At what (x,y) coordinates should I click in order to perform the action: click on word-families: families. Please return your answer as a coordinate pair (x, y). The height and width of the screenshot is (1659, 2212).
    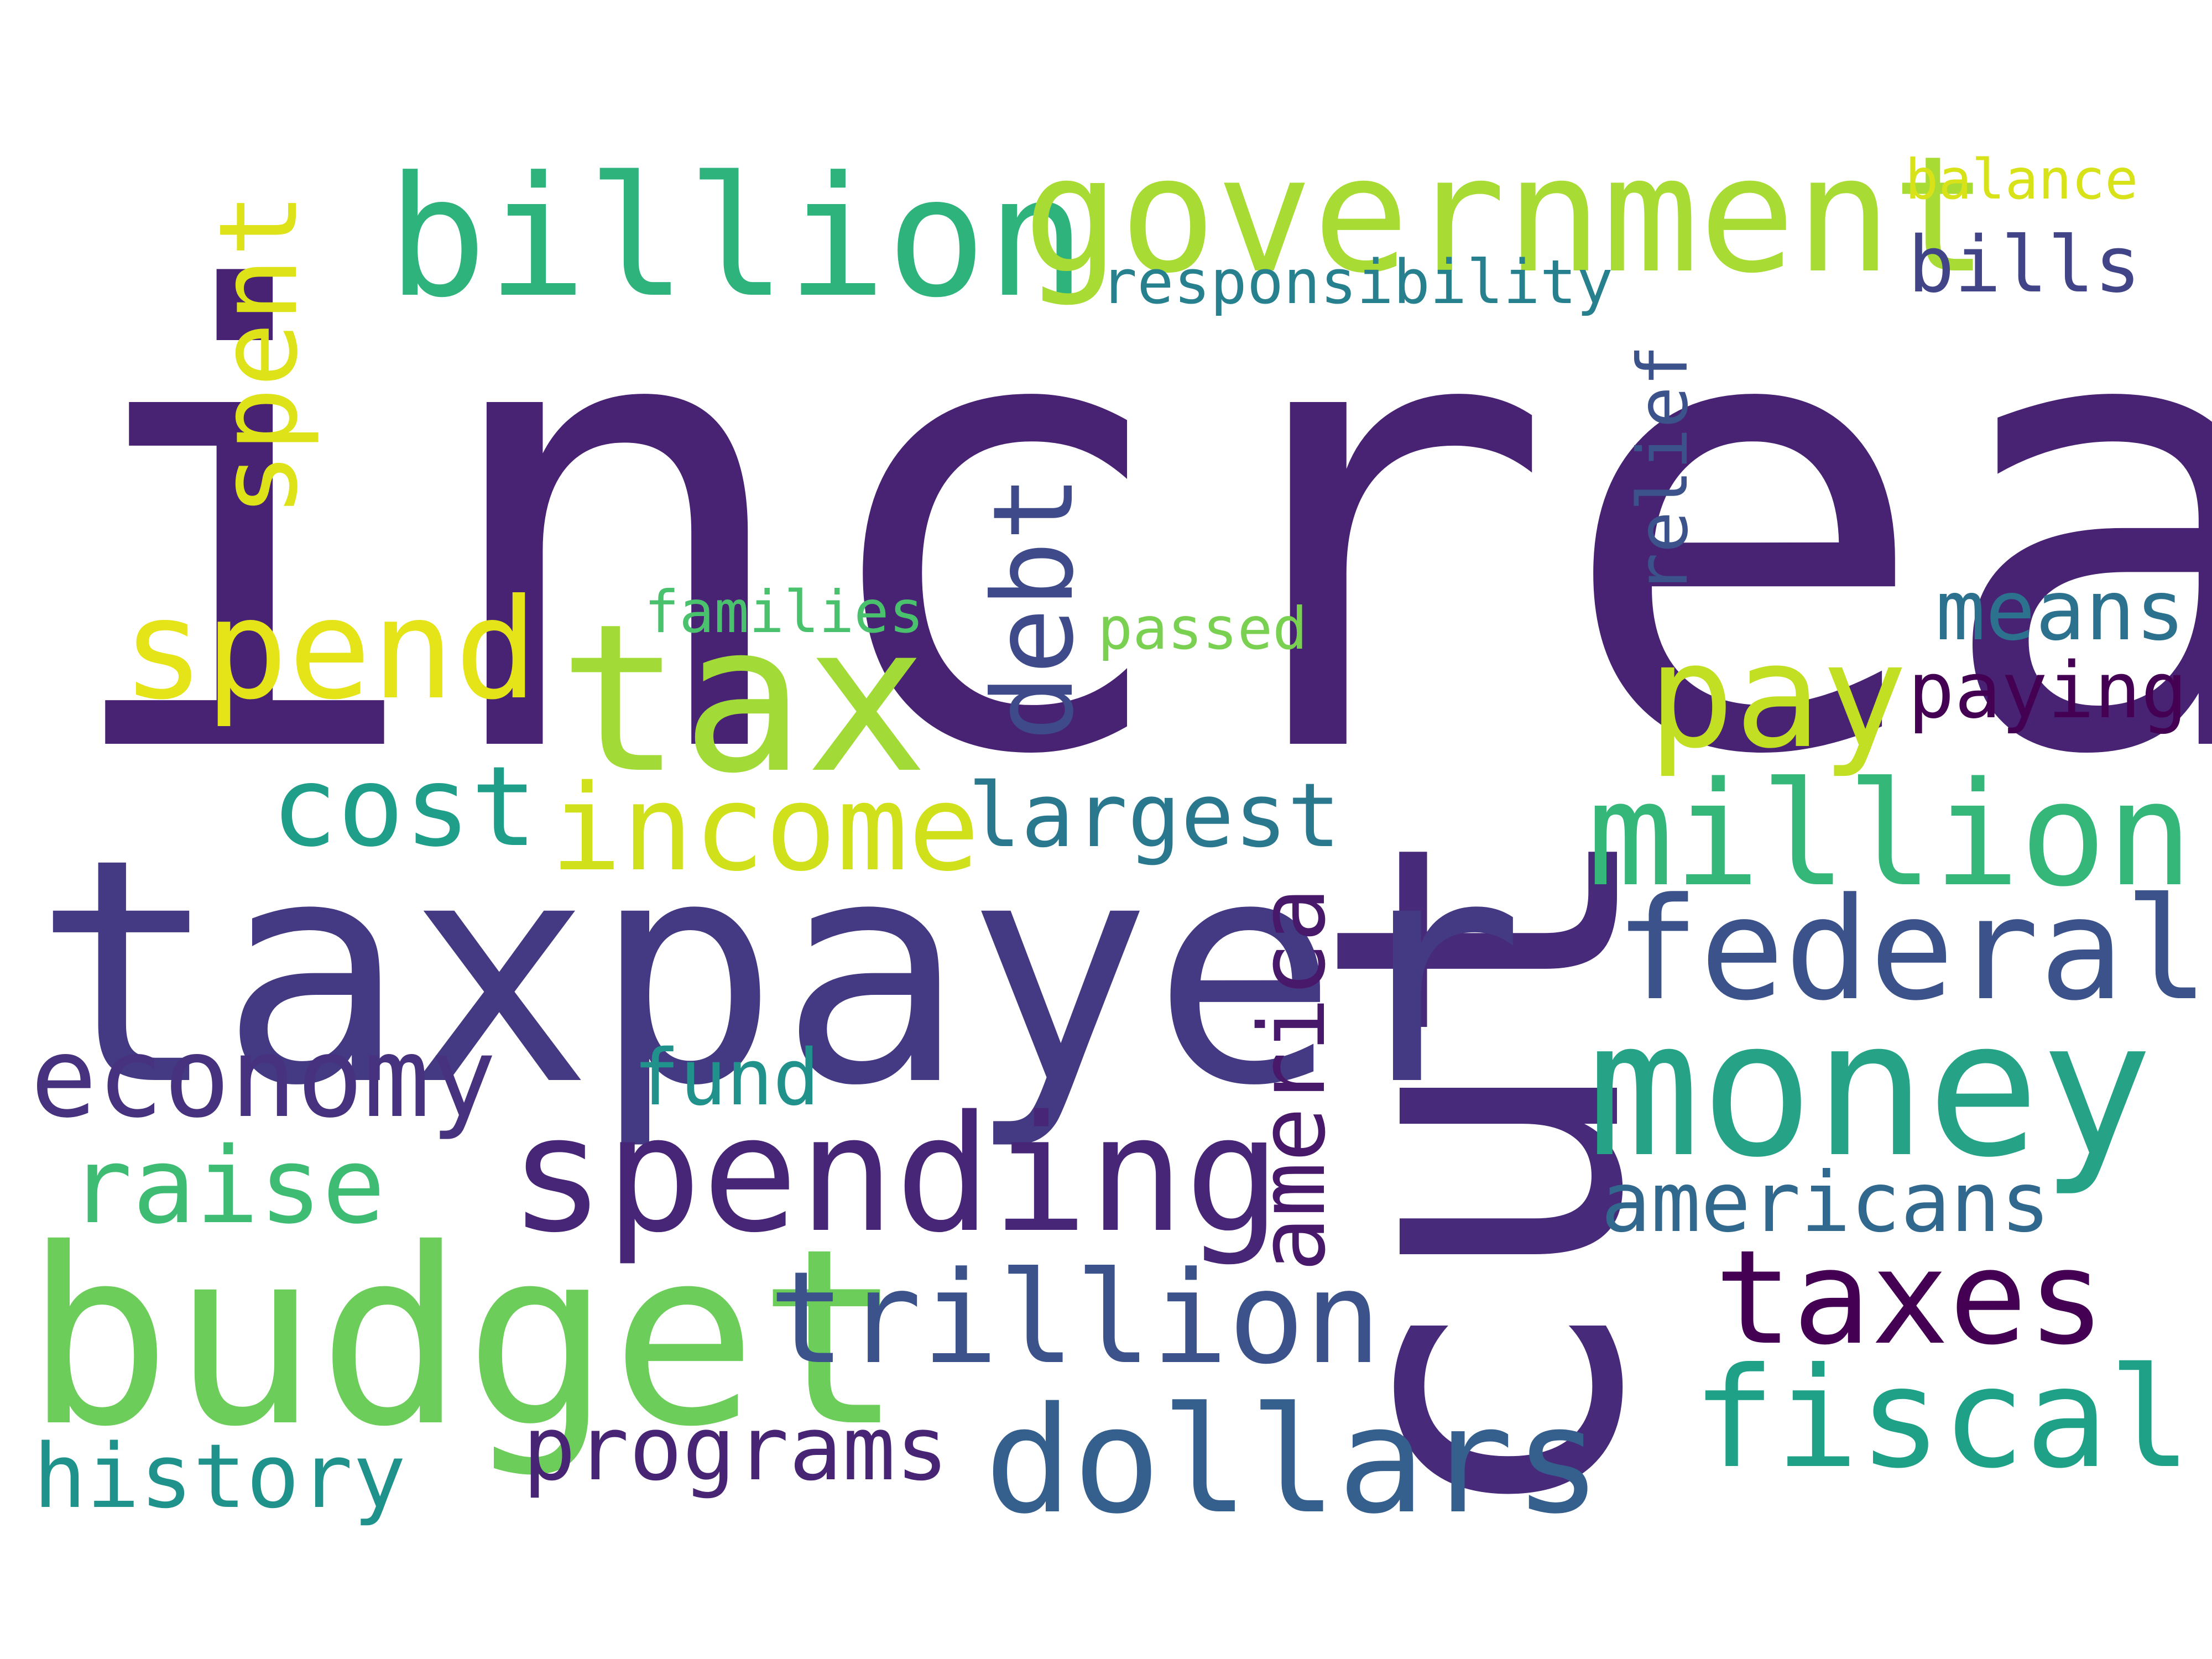
    Looking at the image, I should click on (784, 612).